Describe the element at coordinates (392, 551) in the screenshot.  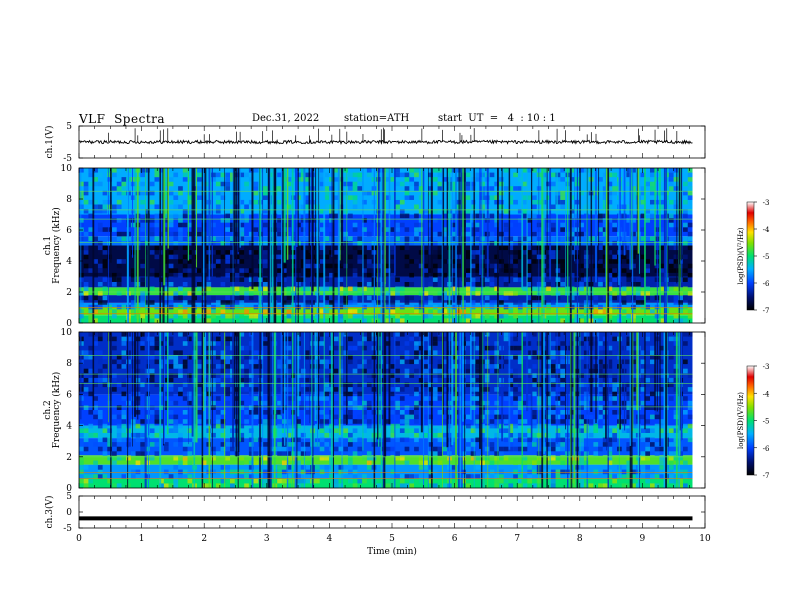
I see `x-axis-label: Time (min)` at that location.